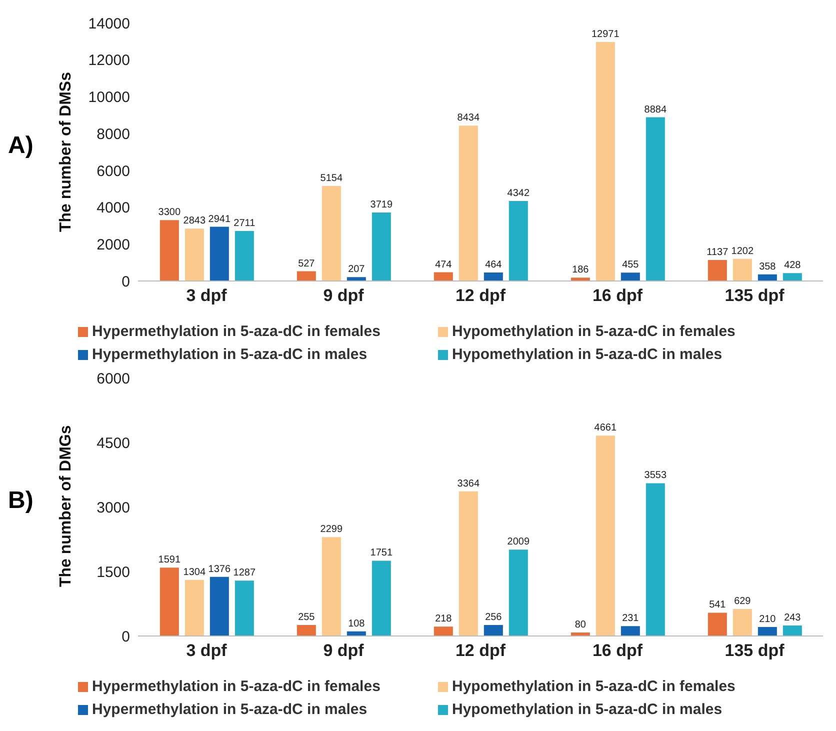  I want to click on y-tick-label: 3000, so click(113, 507).